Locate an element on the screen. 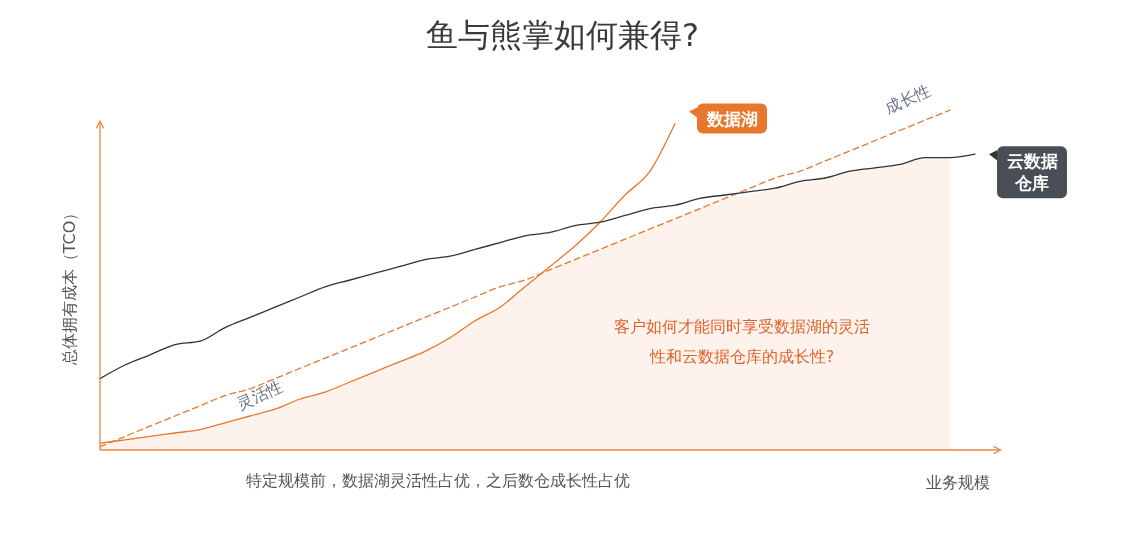 Image resolution: width=1125 pixels, height=537 pixels. text: 特定规模前，数据湖灵活性占优，之后数仓成长性占优 is located at coordinates (438, 480).